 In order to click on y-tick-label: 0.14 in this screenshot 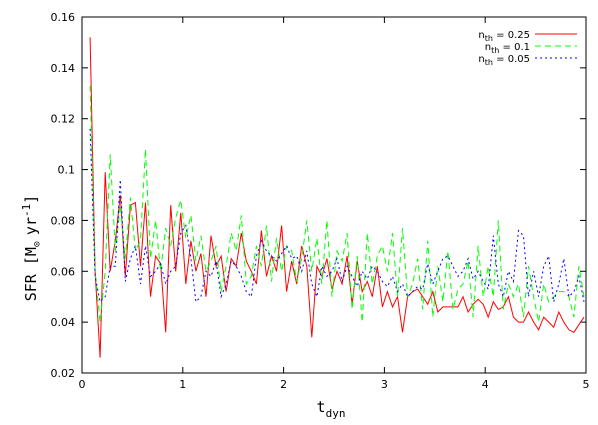, I will do `click(63, 68)`.